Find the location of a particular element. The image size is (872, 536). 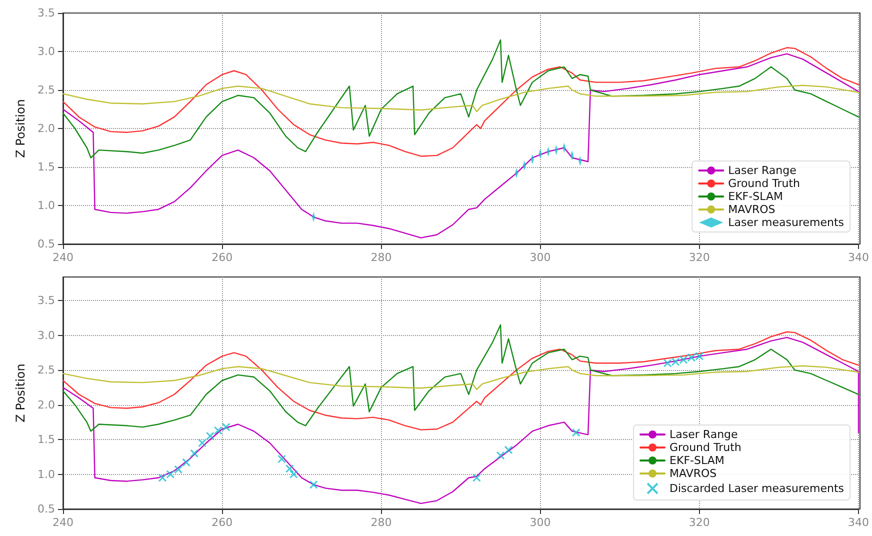

legend-label: Laser measurements is located at coordinates (786, 222).